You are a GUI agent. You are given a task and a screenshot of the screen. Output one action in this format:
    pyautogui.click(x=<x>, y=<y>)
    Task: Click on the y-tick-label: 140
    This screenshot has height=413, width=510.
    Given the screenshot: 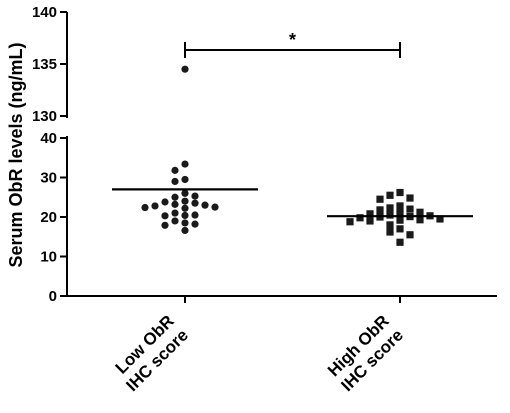 What is the action you would take?
    pyautogui.click(x=44, y=12)
    